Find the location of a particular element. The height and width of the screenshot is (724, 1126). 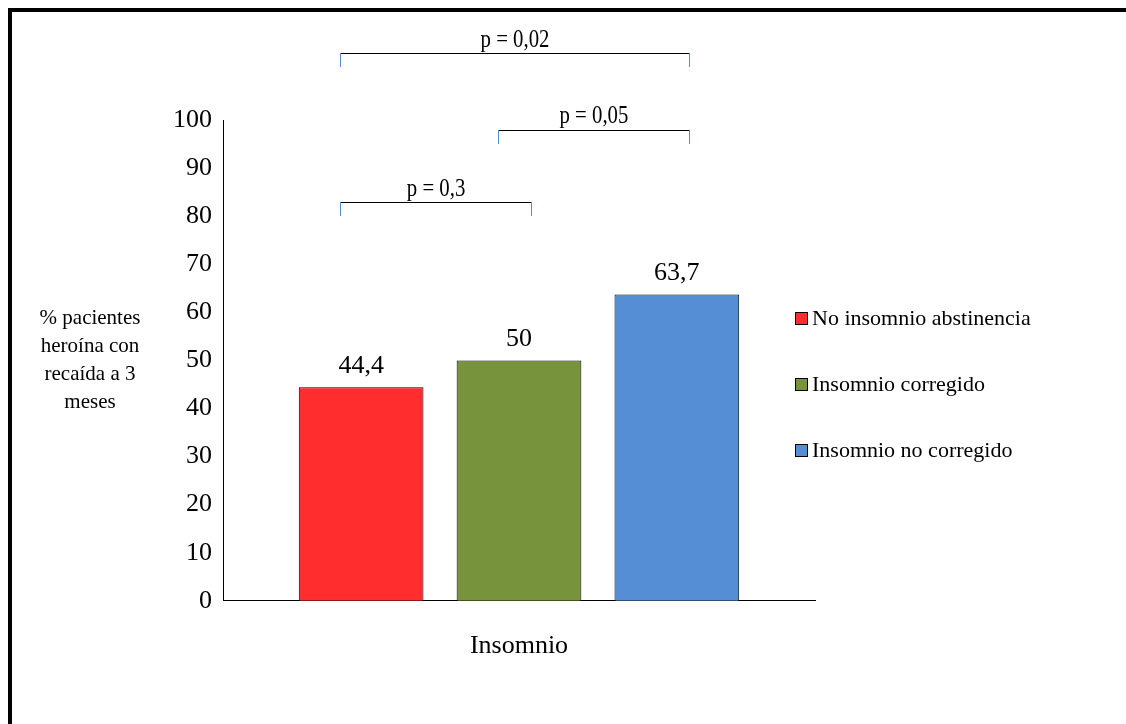

y-tick-label: 60 is located at coordinates (199, 311).